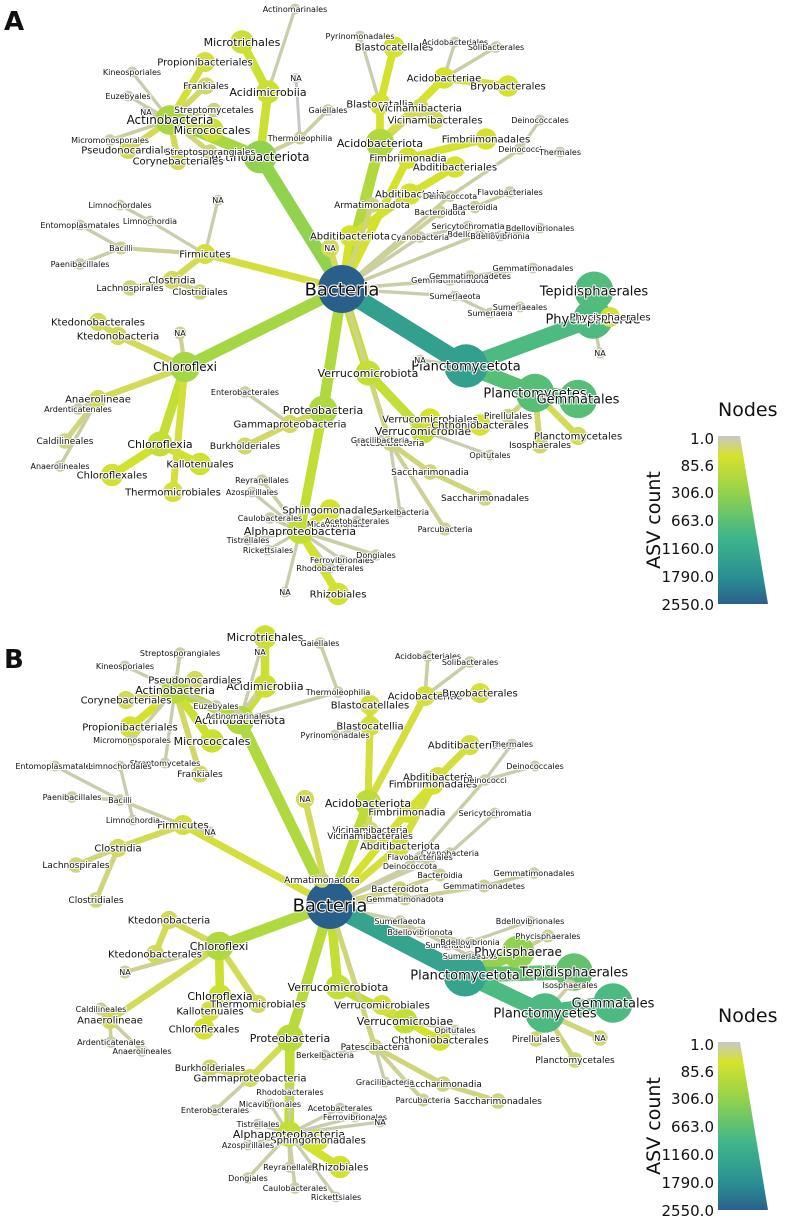 This screenshot has width=795, height=1219. What do you see at coordinates (14, 22) in the screenshot?
I see `panel-letter-a: A` at bounding box center [14, 22].